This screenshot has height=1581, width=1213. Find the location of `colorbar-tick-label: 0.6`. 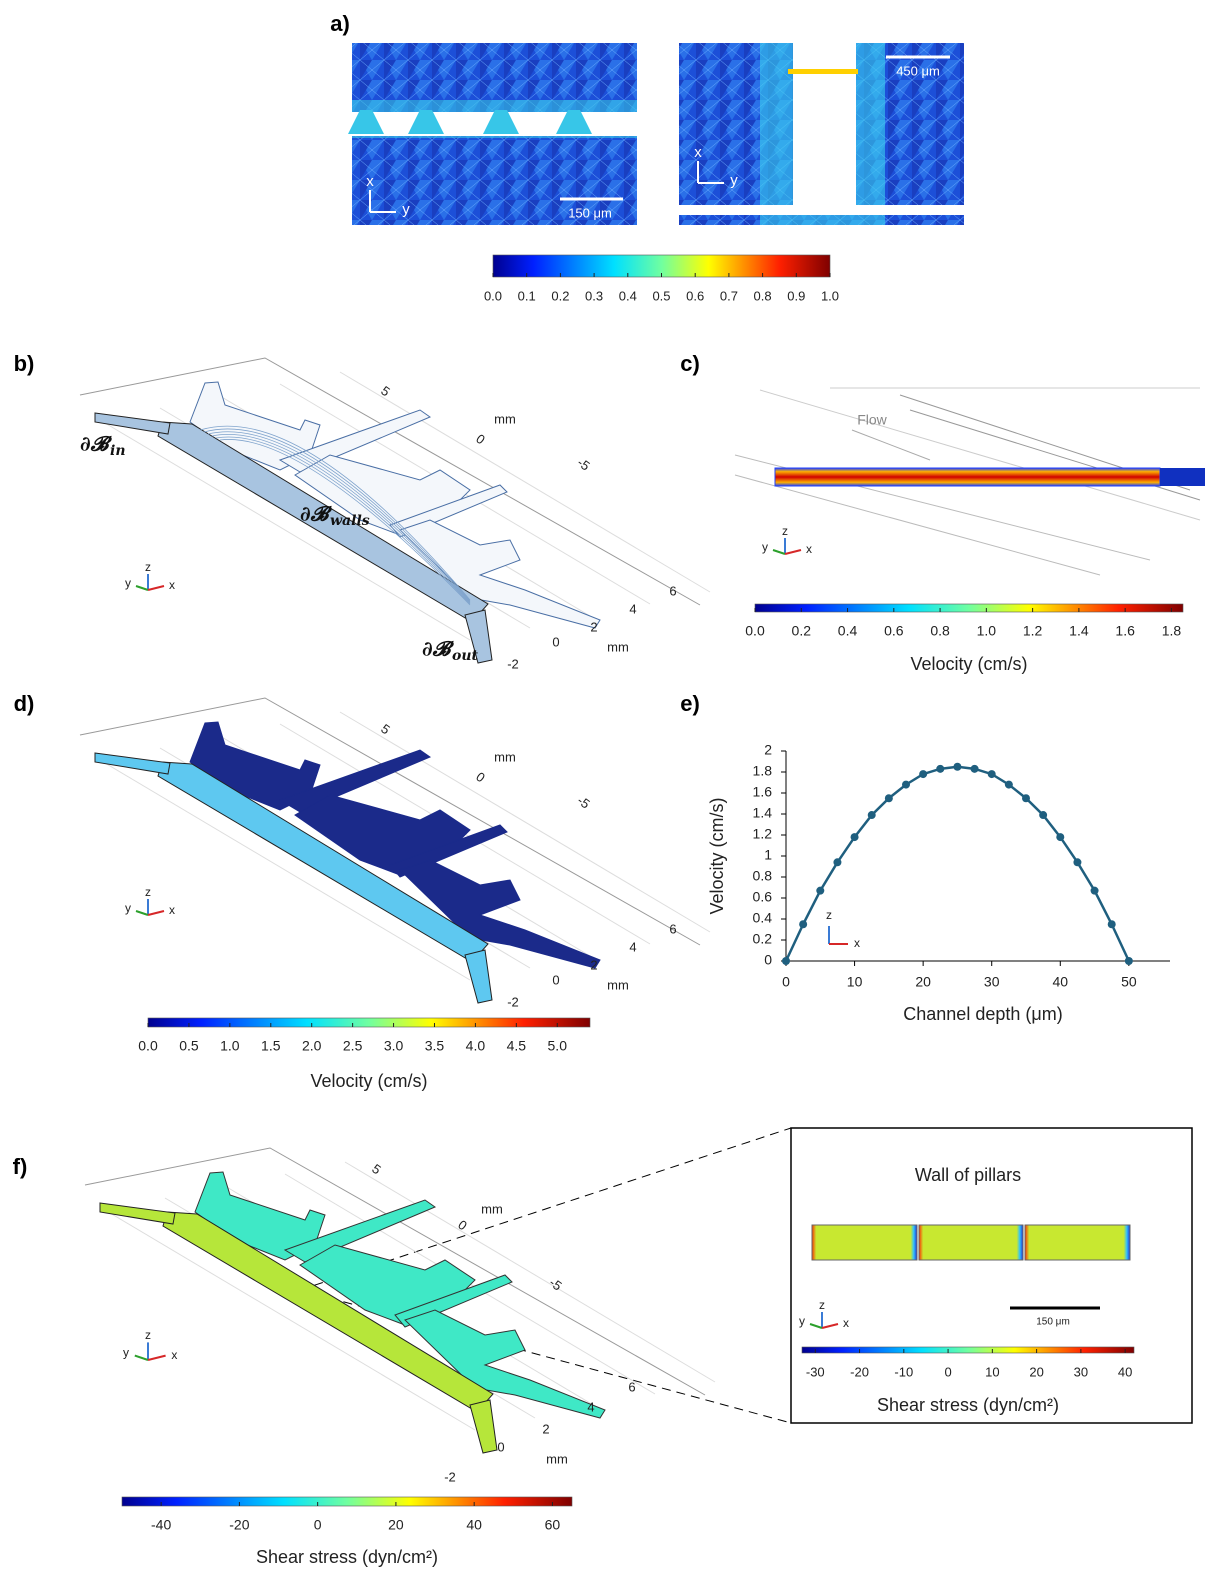

colorbar-tick-label: 0.6 is located at coordinates (894, 631).